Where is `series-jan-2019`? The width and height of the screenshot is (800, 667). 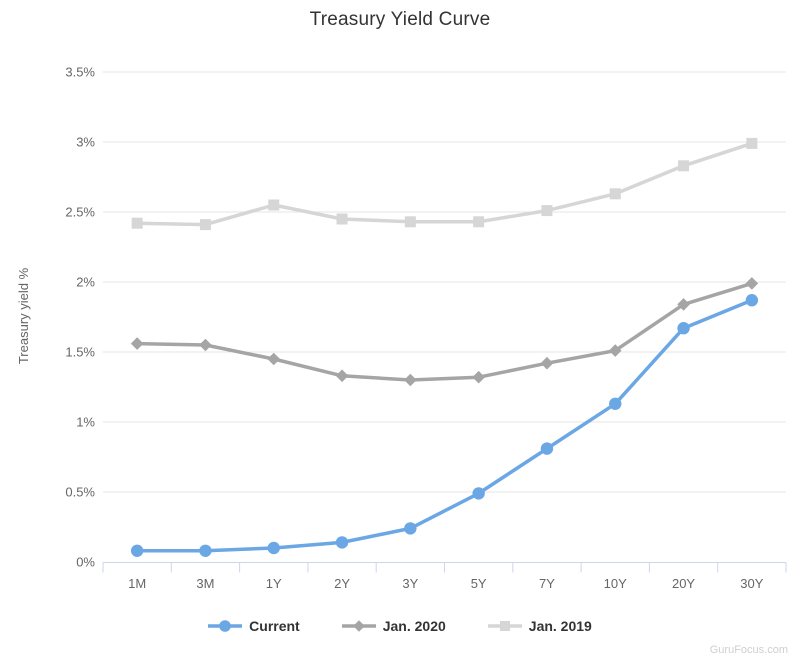 series-jan-2019 is located at coordinates (444, 184).